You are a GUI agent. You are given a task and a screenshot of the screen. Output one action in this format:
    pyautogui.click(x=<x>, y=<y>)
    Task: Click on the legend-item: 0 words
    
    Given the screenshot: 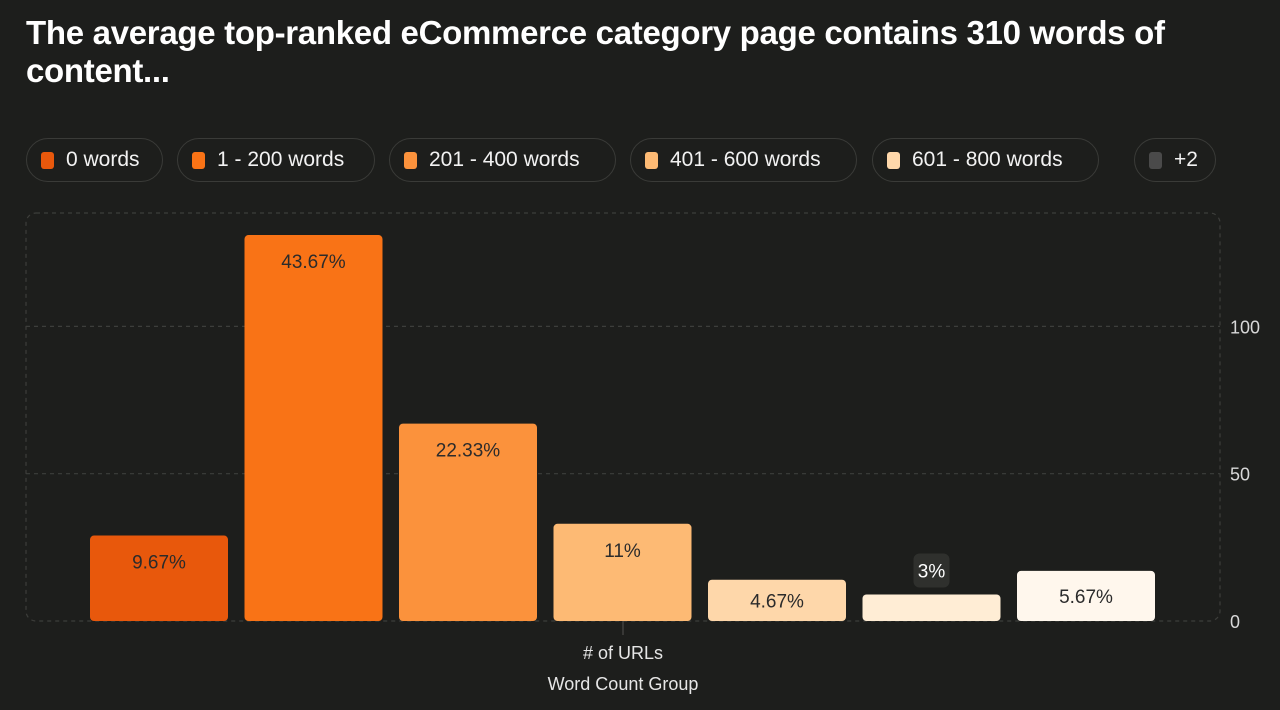 What is the action you would take?
    pyautogui.click(x=94, y=160)
    